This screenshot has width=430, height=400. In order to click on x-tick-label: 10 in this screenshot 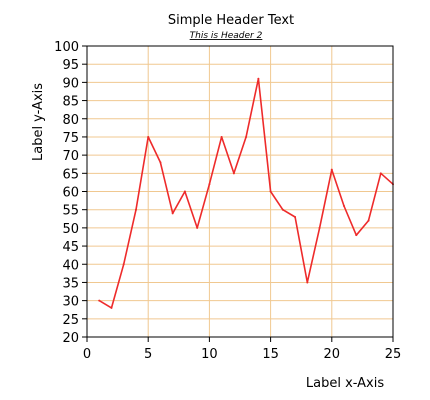, I will do `click(209, 354)`.